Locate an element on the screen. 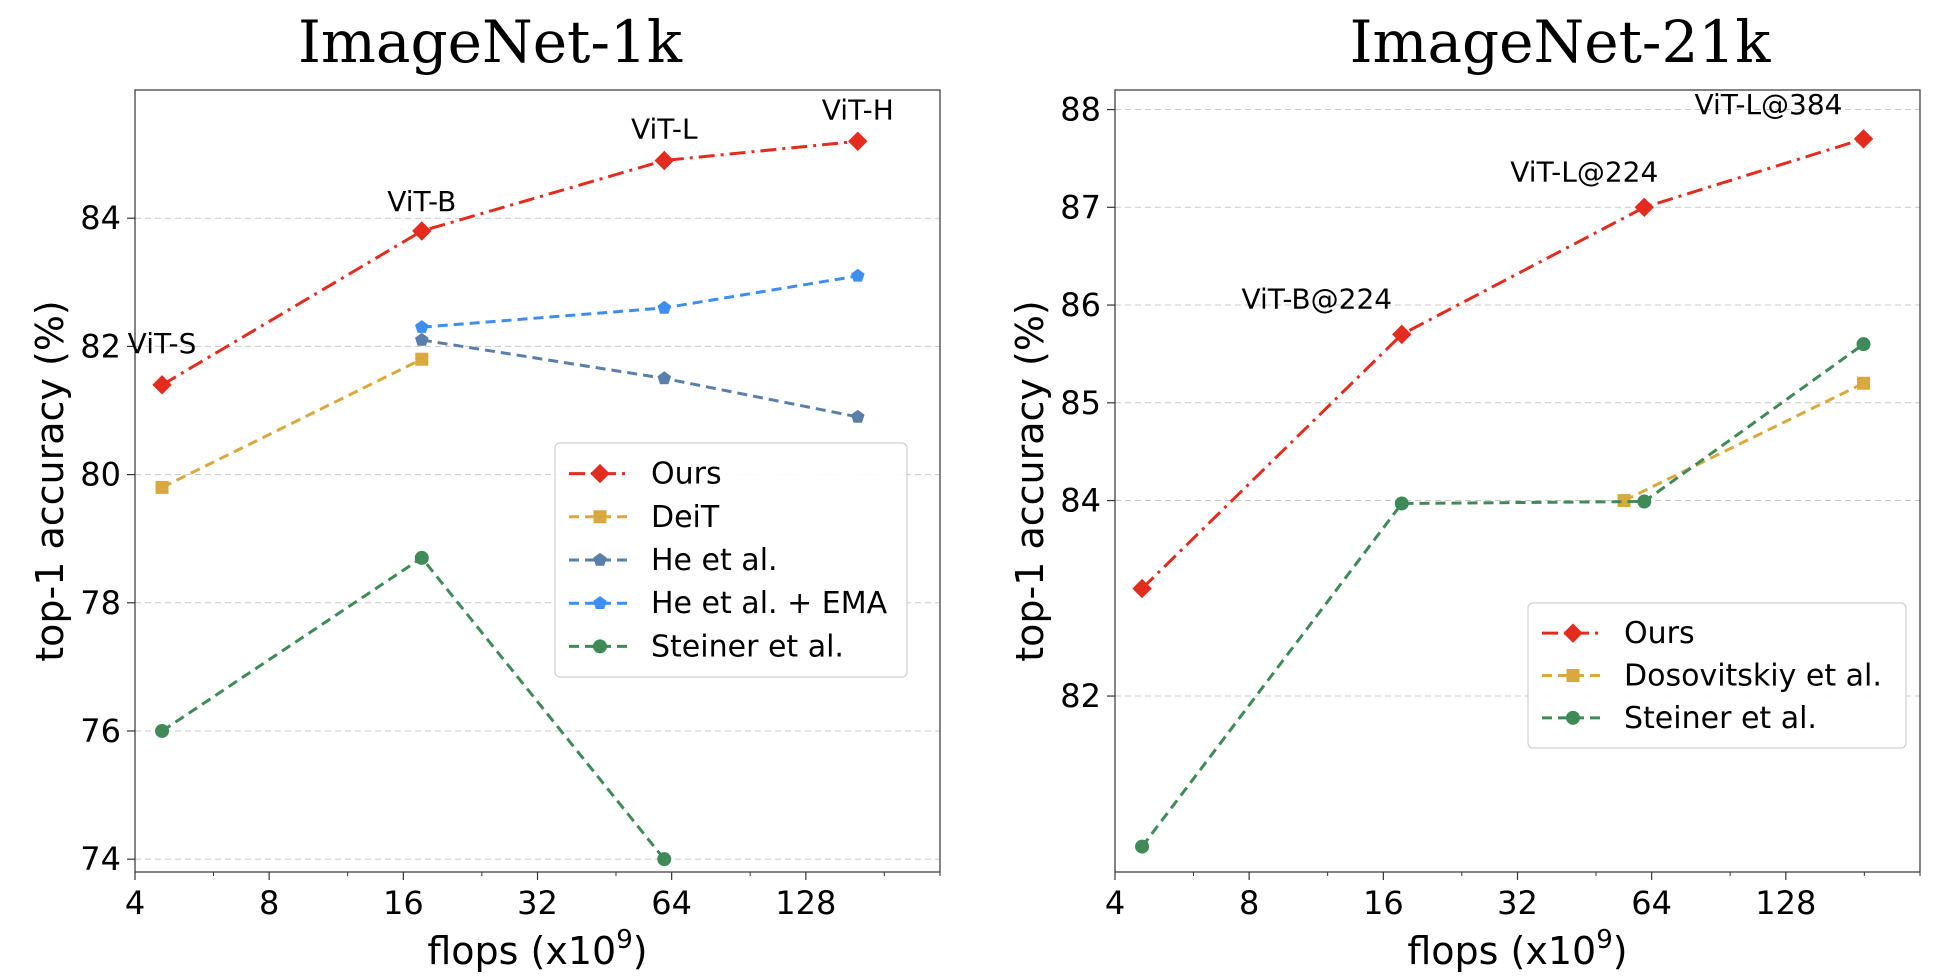 The height and width of the screenshot is (978, 1934). data-point-he-et-al--1 is located at coordinates (664, 378).